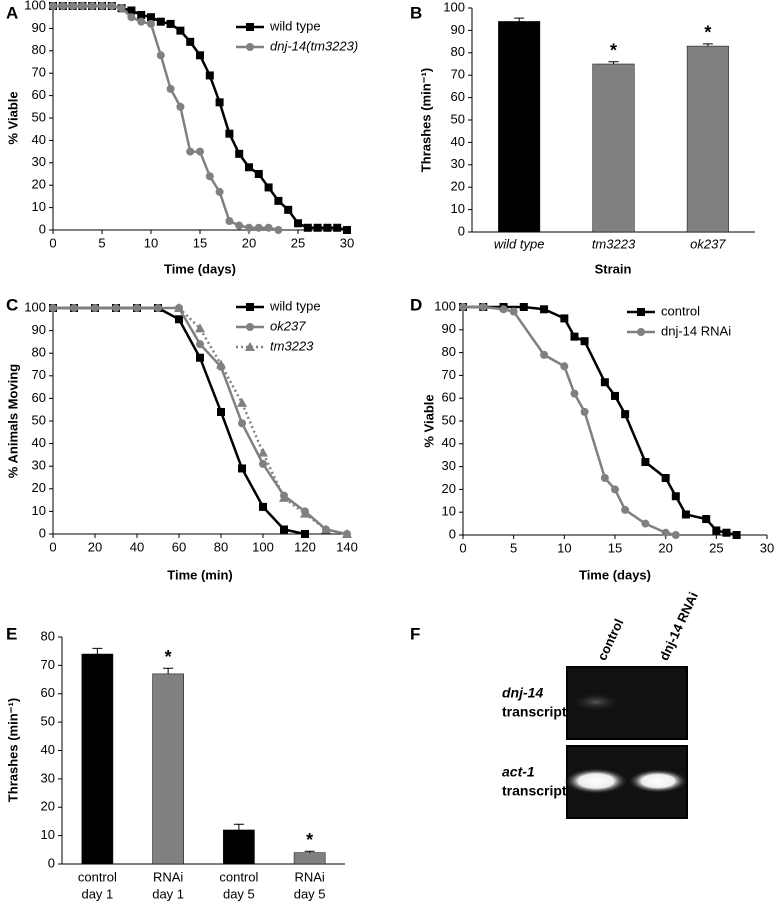 This screenshot has height=903, width=776. Describe the element at coordinates (518, 772) in the screenshot. I see `row-label: act-1` at that location.